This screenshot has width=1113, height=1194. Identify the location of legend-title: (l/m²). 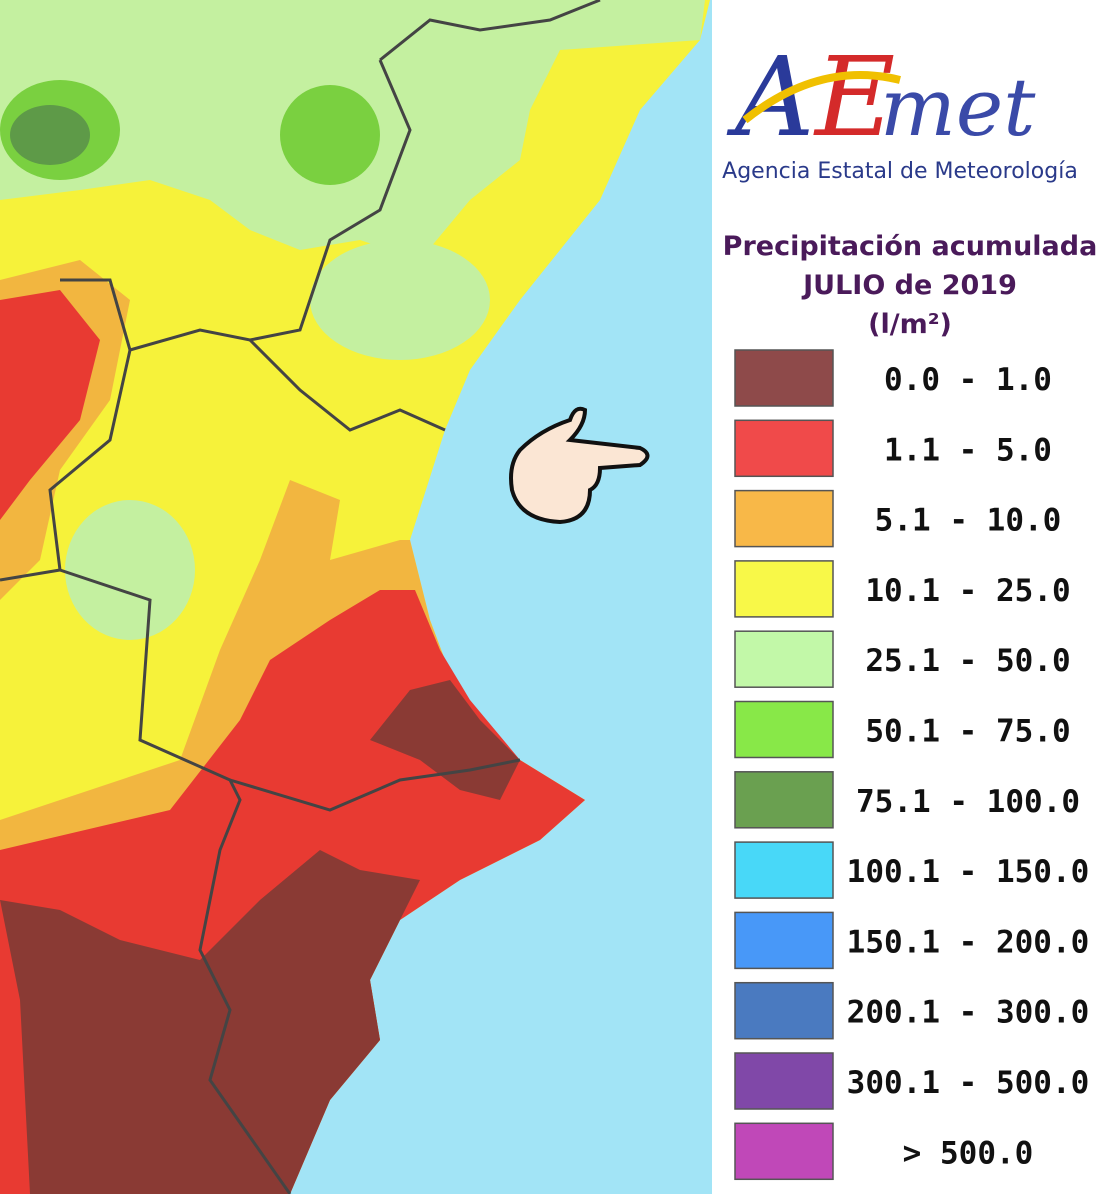
(910, 324).